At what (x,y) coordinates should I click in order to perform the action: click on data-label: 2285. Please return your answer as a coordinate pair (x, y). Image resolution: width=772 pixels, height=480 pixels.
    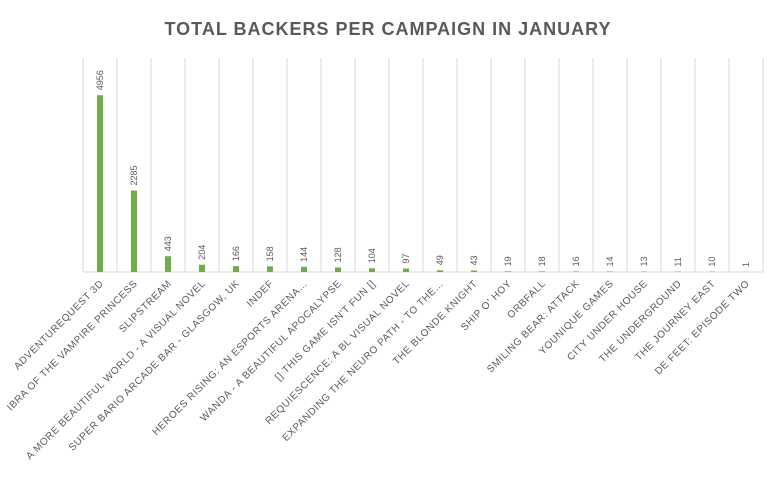
    Looking at the image, I should click on (134, 175).